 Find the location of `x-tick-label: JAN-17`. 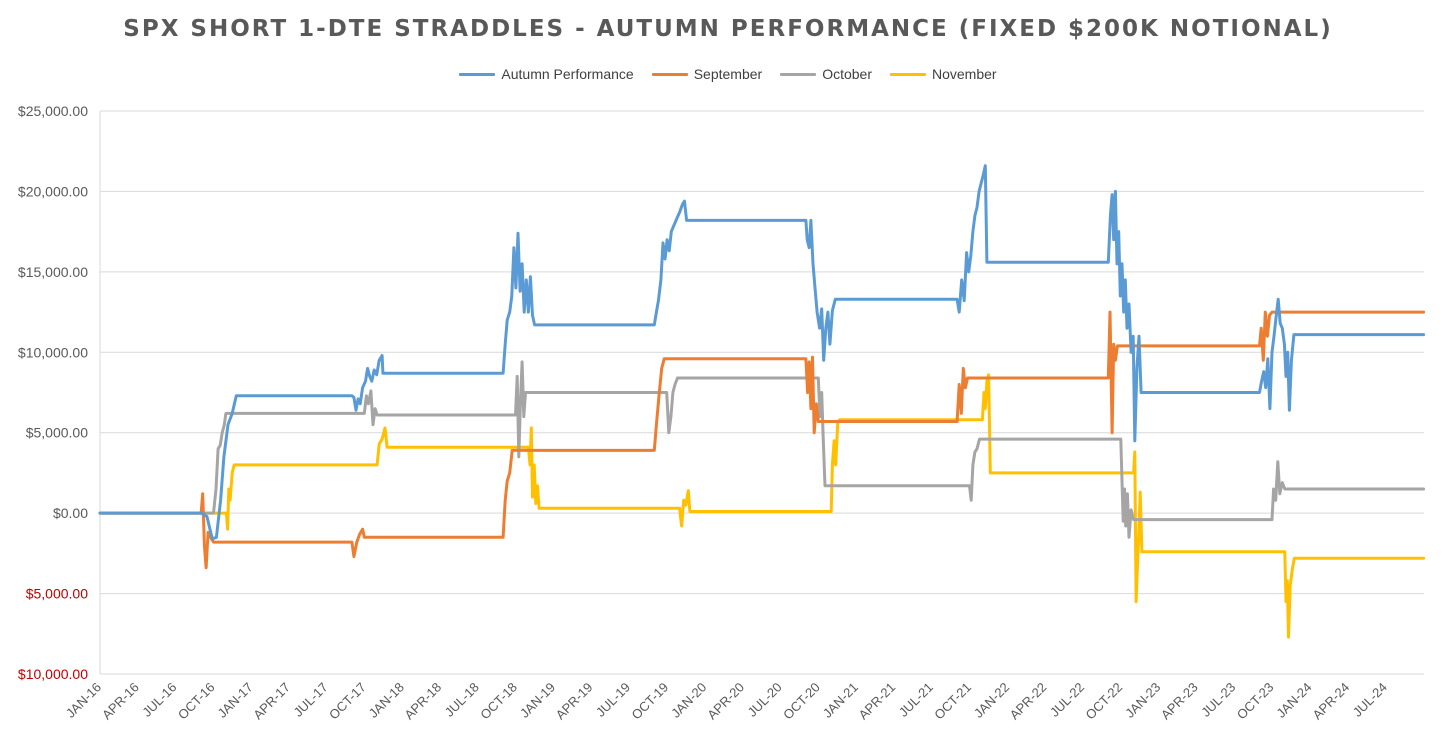

x-tick-label: JAN-17 is located at coordinates (234, 700).